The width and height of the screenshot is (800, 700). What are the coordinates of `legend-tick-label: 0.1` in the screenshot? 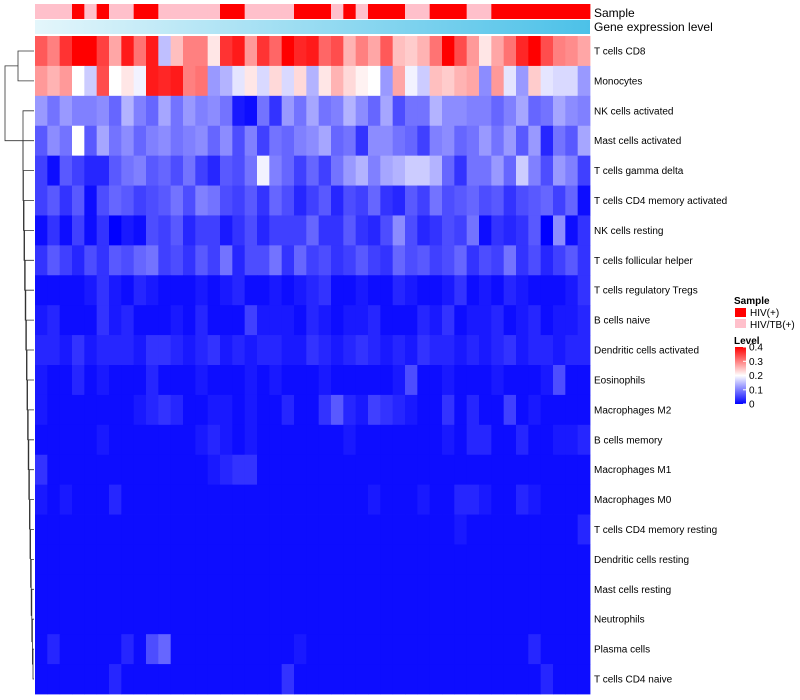 It's located at (756, 390).